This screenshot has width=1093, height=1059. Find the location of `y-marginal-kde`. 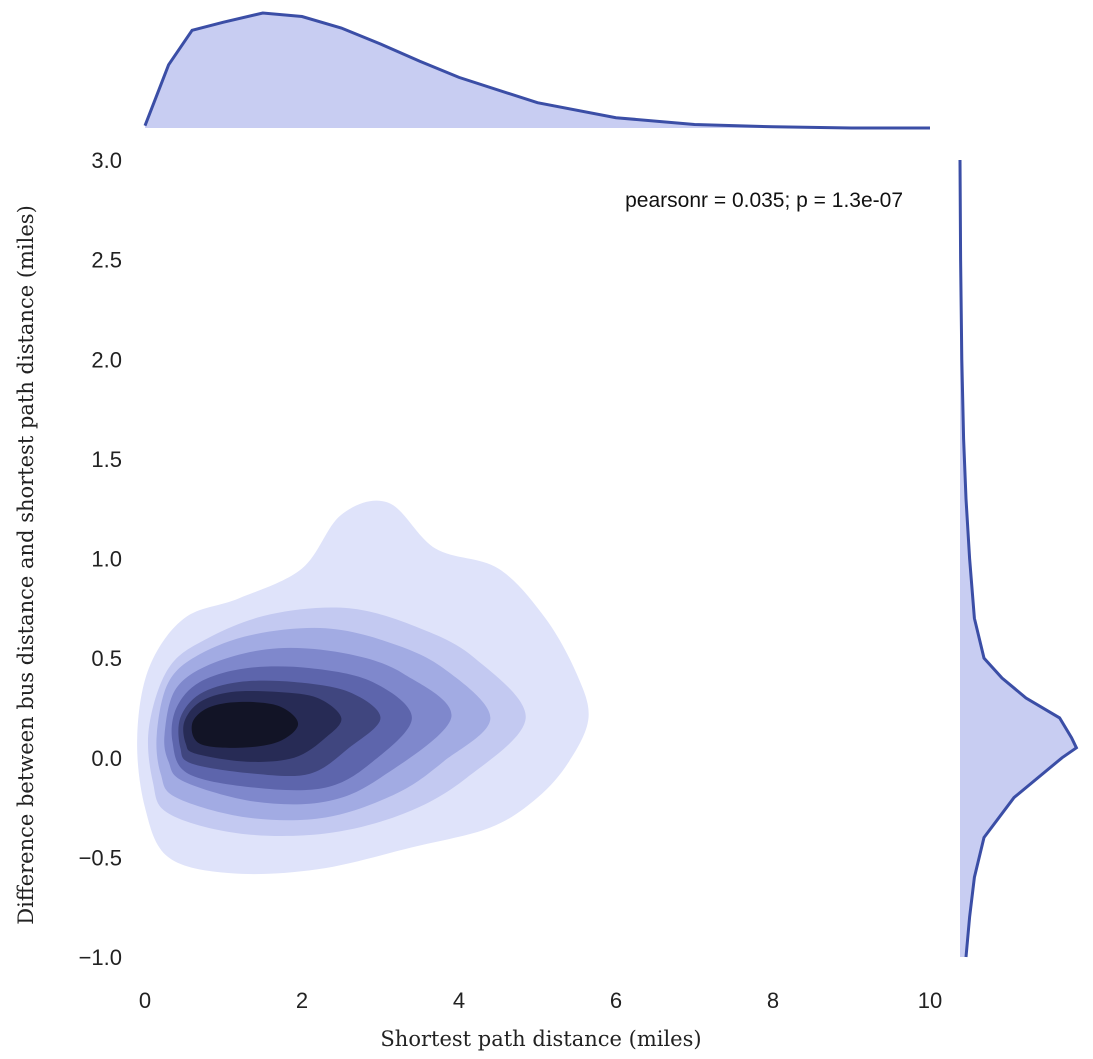

y-marginal-kde is located at coordinates (1018, 558).